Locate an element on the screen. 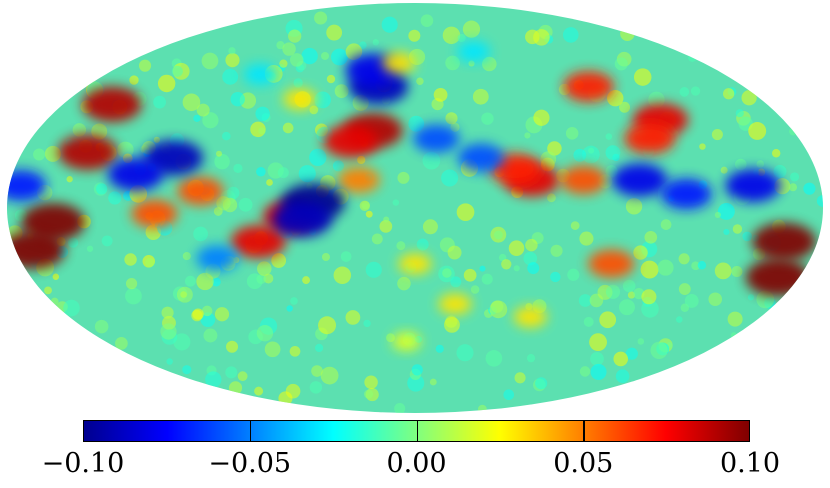 This screenshot has width=830, height=488. colorbar-tick is located at coordinates (417, 431).